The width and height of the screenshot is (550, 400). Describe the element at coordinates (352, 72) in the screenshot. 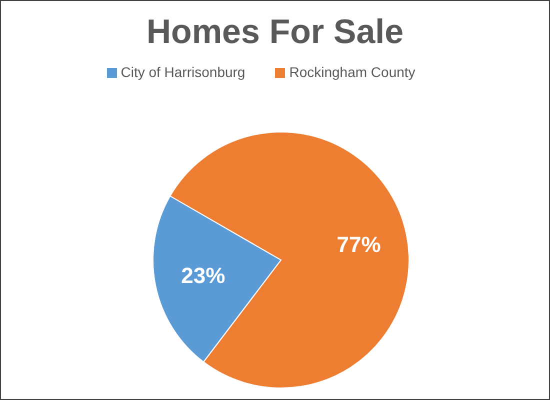

I see `legend-label: Rockingham County` at that location.